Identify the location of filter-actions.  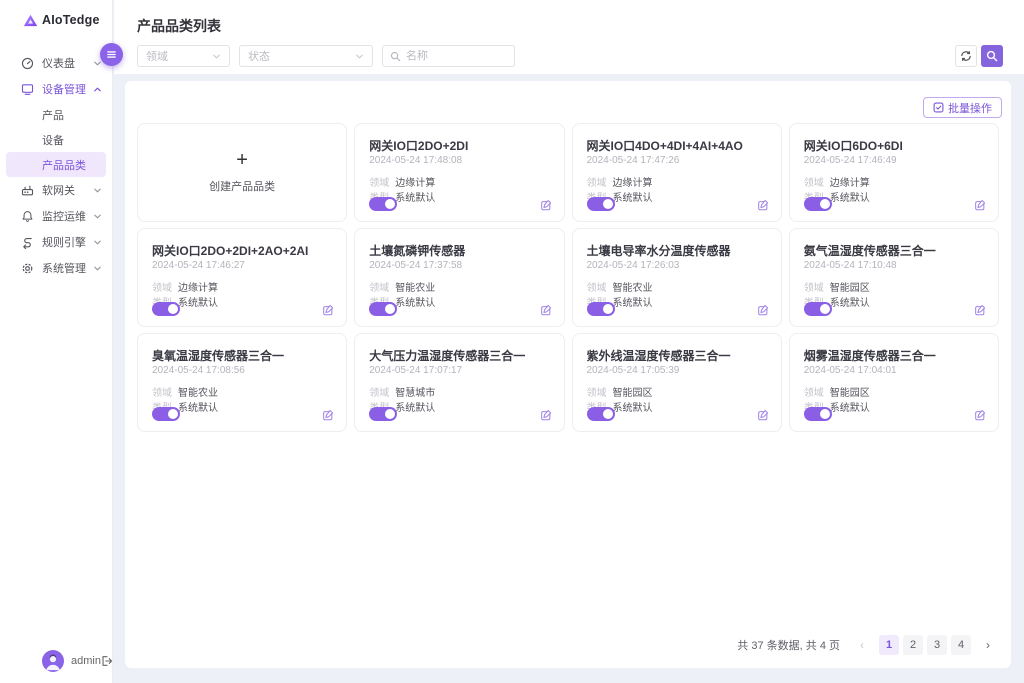
(979, 56).